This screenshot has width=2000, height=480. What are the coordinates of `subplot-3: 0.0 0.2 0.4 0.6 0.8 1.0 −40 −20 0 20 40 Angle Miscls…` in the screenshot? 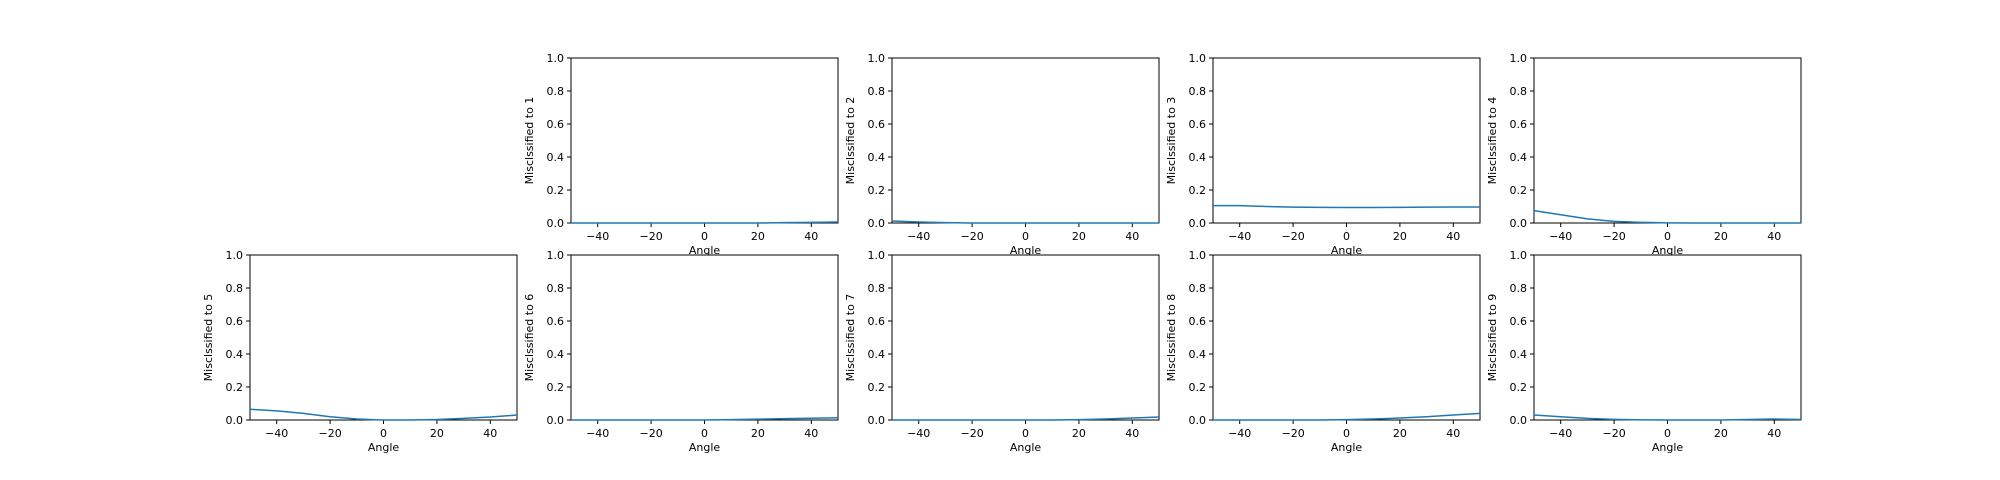 It's located at (1323, 154).